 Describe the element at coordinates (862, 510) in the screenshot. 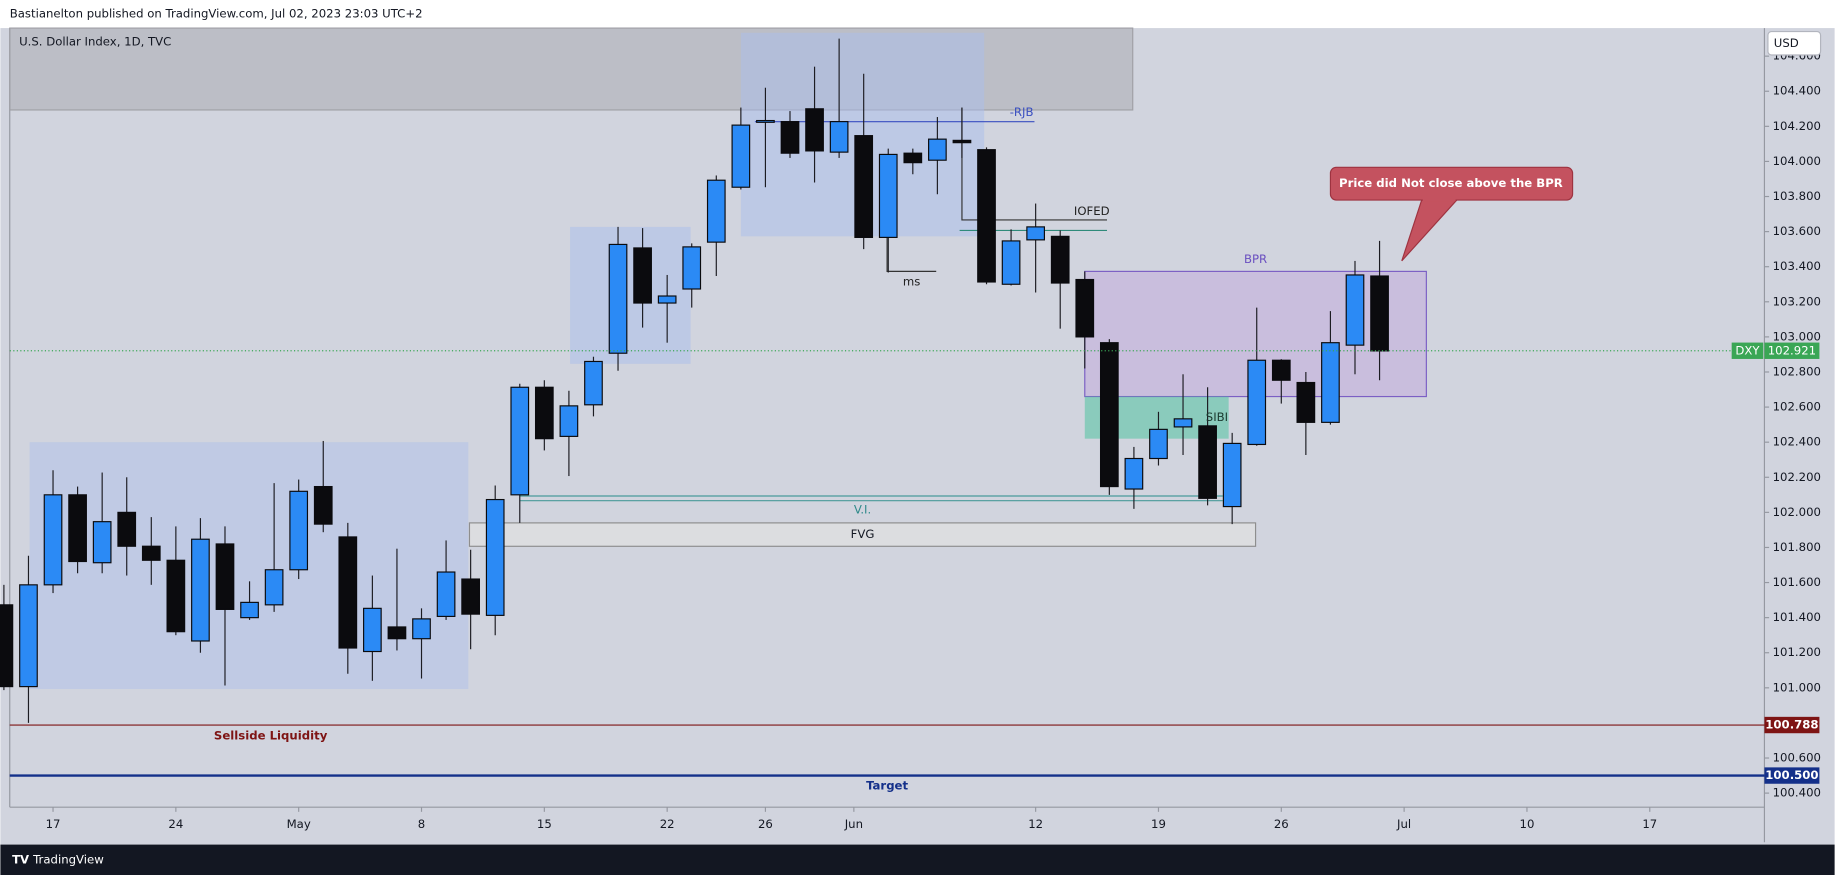

I see `vi-label: V.I.` at that location.